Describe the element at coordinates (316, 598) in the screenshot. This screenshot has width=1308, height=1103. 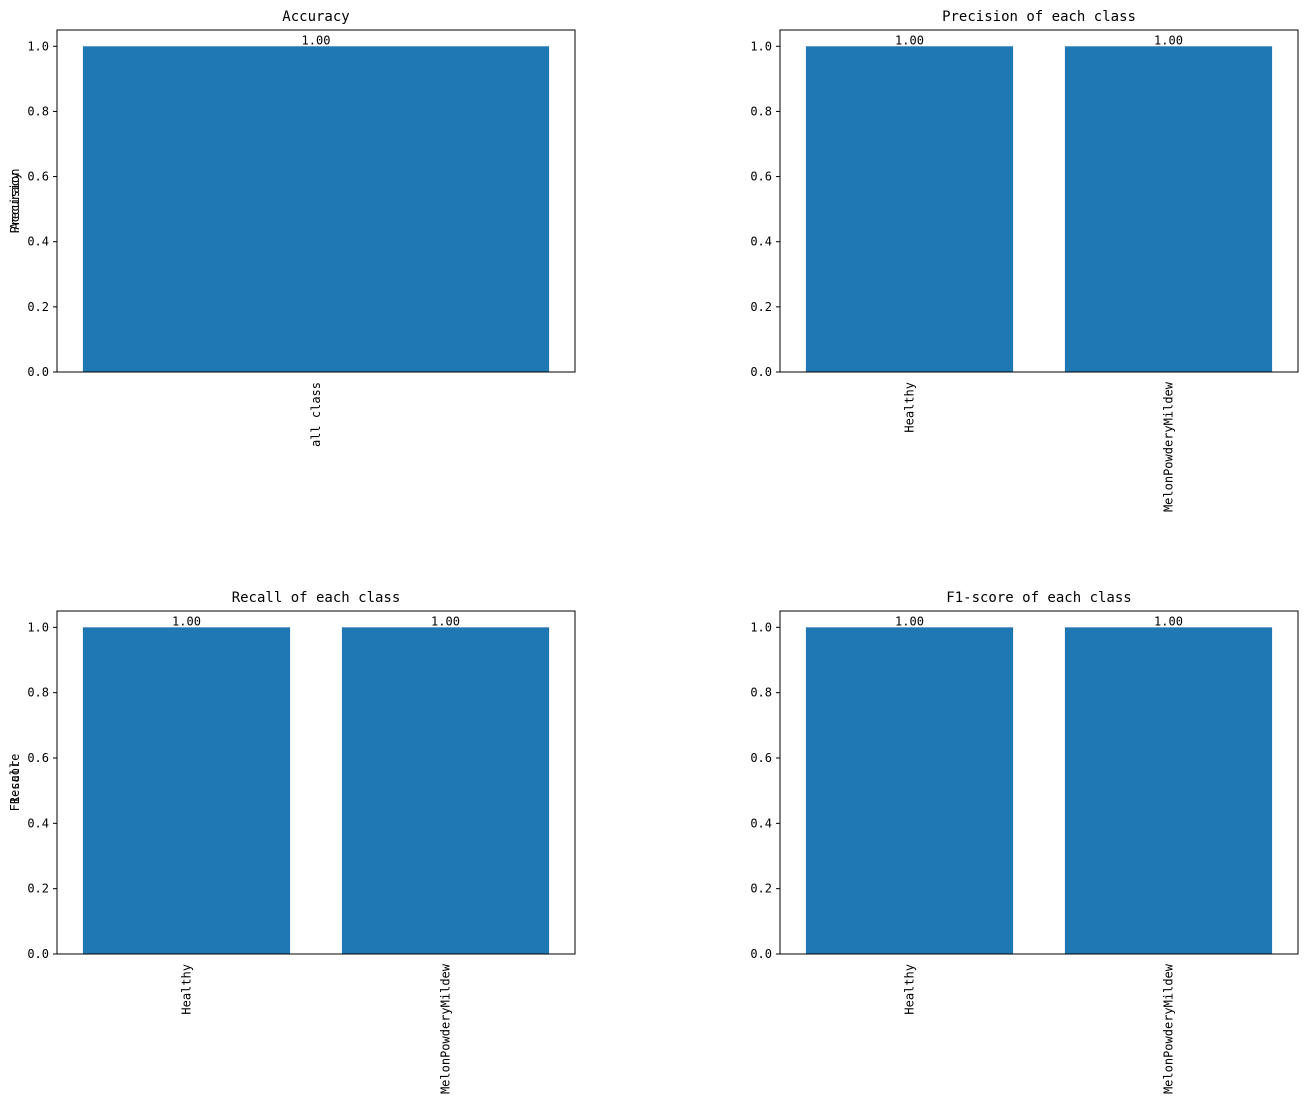
I see `subplot-title: Recall of each class` at that location.